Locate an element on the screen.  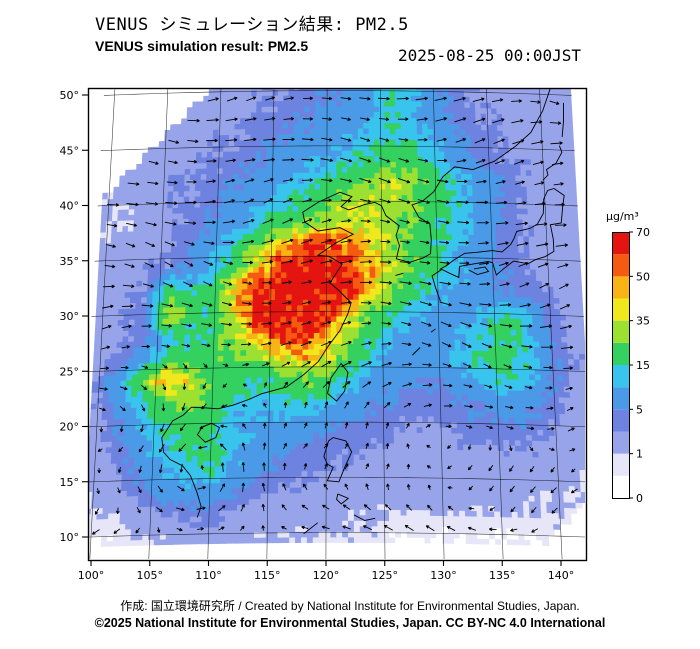
timestamp-label: 2025-08-25 00:00JST is located at coordinates (490, 55).